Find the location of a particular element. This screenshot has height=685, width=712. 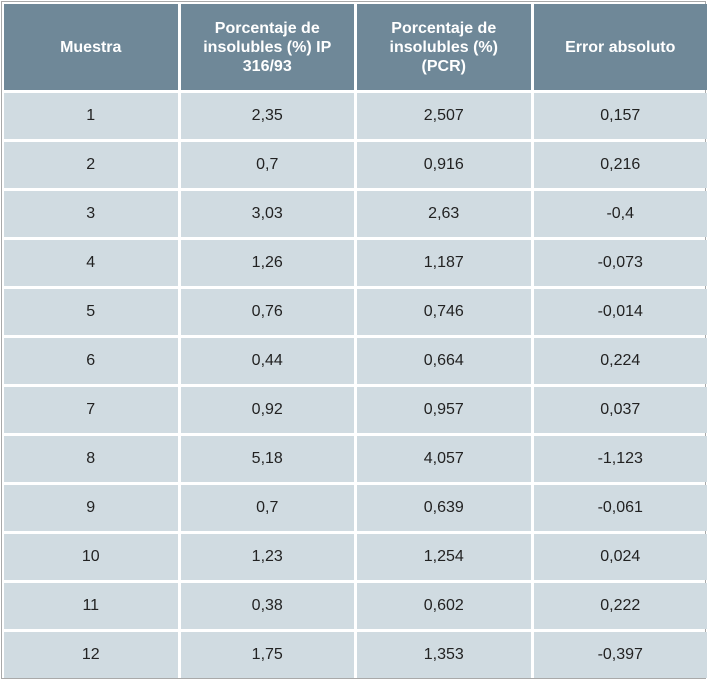

table-row: 10 1,23 1,254 0,024 is located at coordinates (355, 557).